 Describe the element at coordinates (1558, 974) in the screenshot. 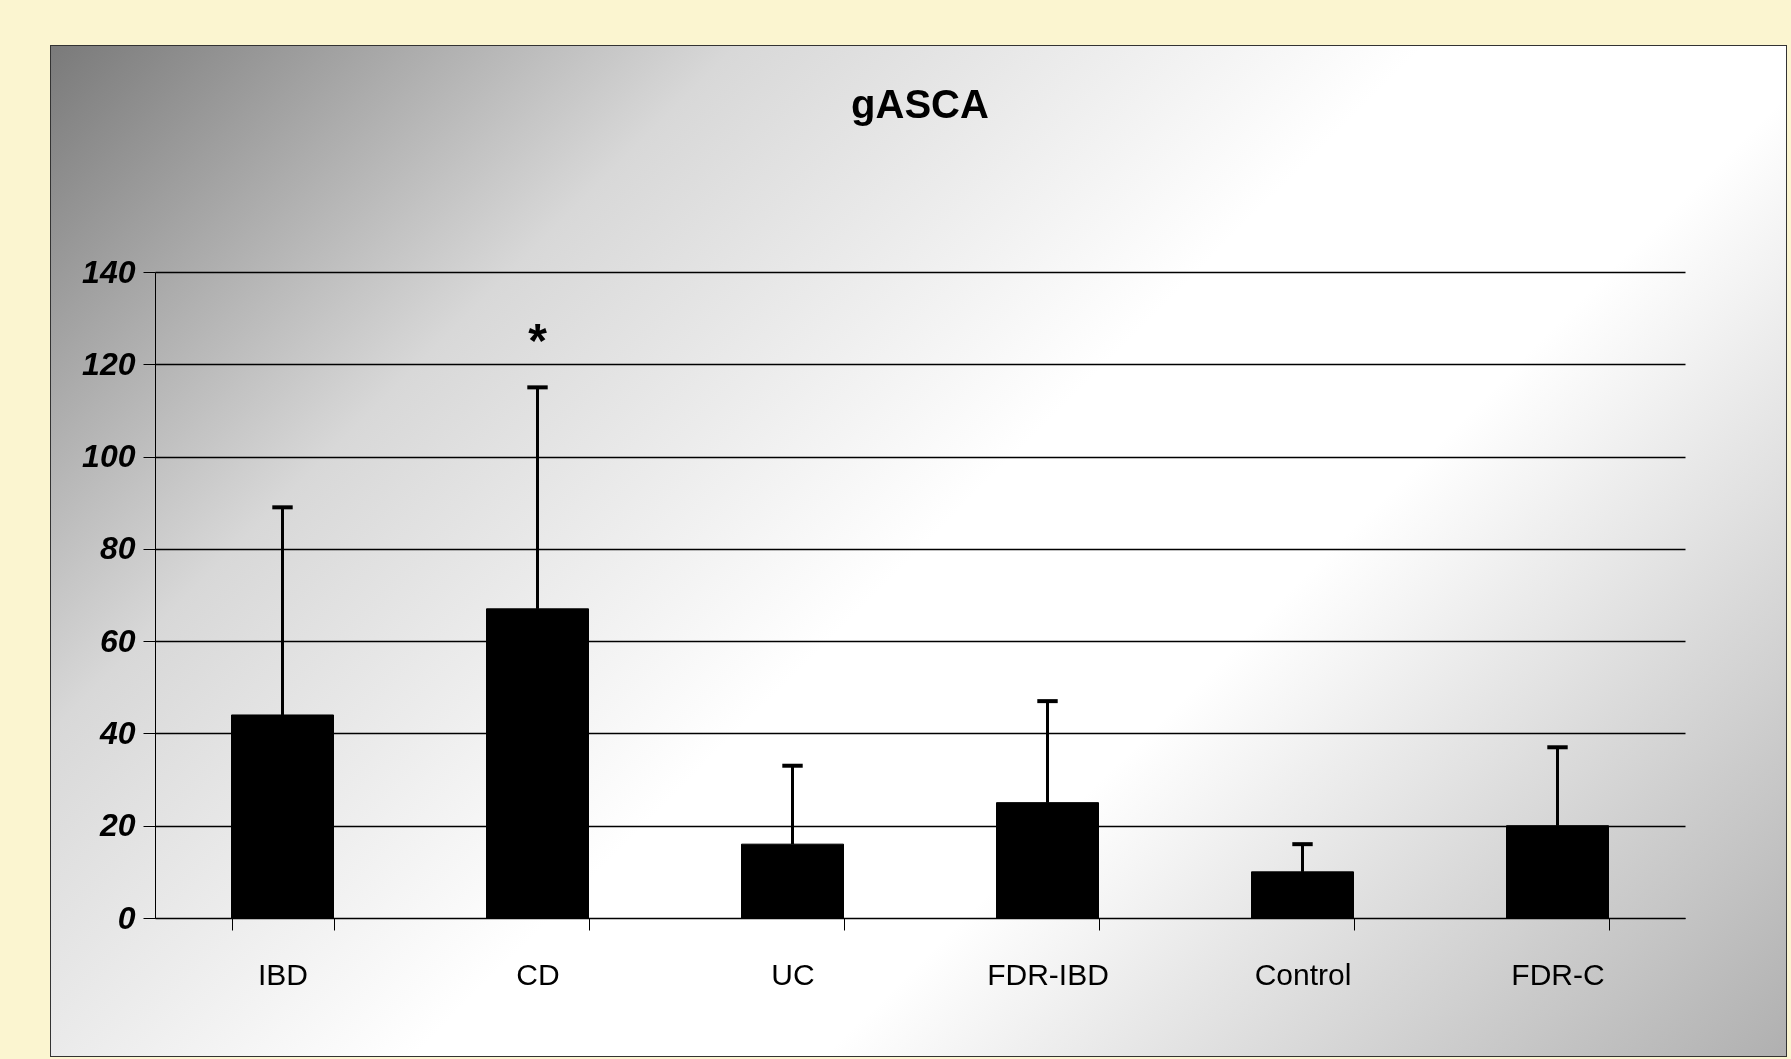

I see `x-tick-label: FDR-C` at that location.